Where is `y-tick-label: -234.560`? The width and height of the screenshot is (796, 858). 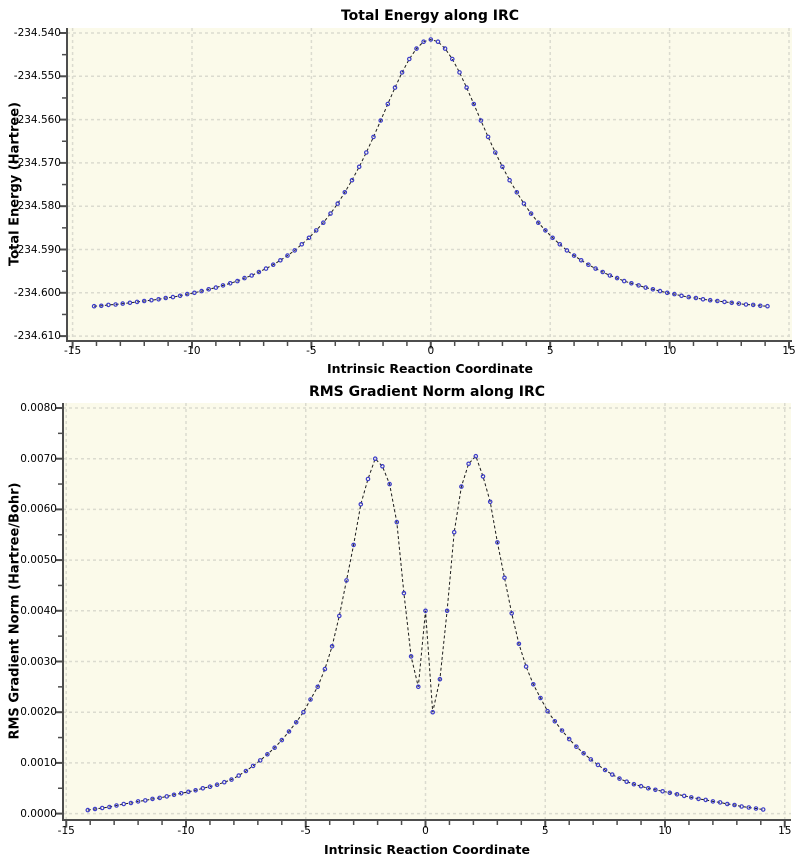
y-tick-label: -234.560 is located at coordinates (37, 119).